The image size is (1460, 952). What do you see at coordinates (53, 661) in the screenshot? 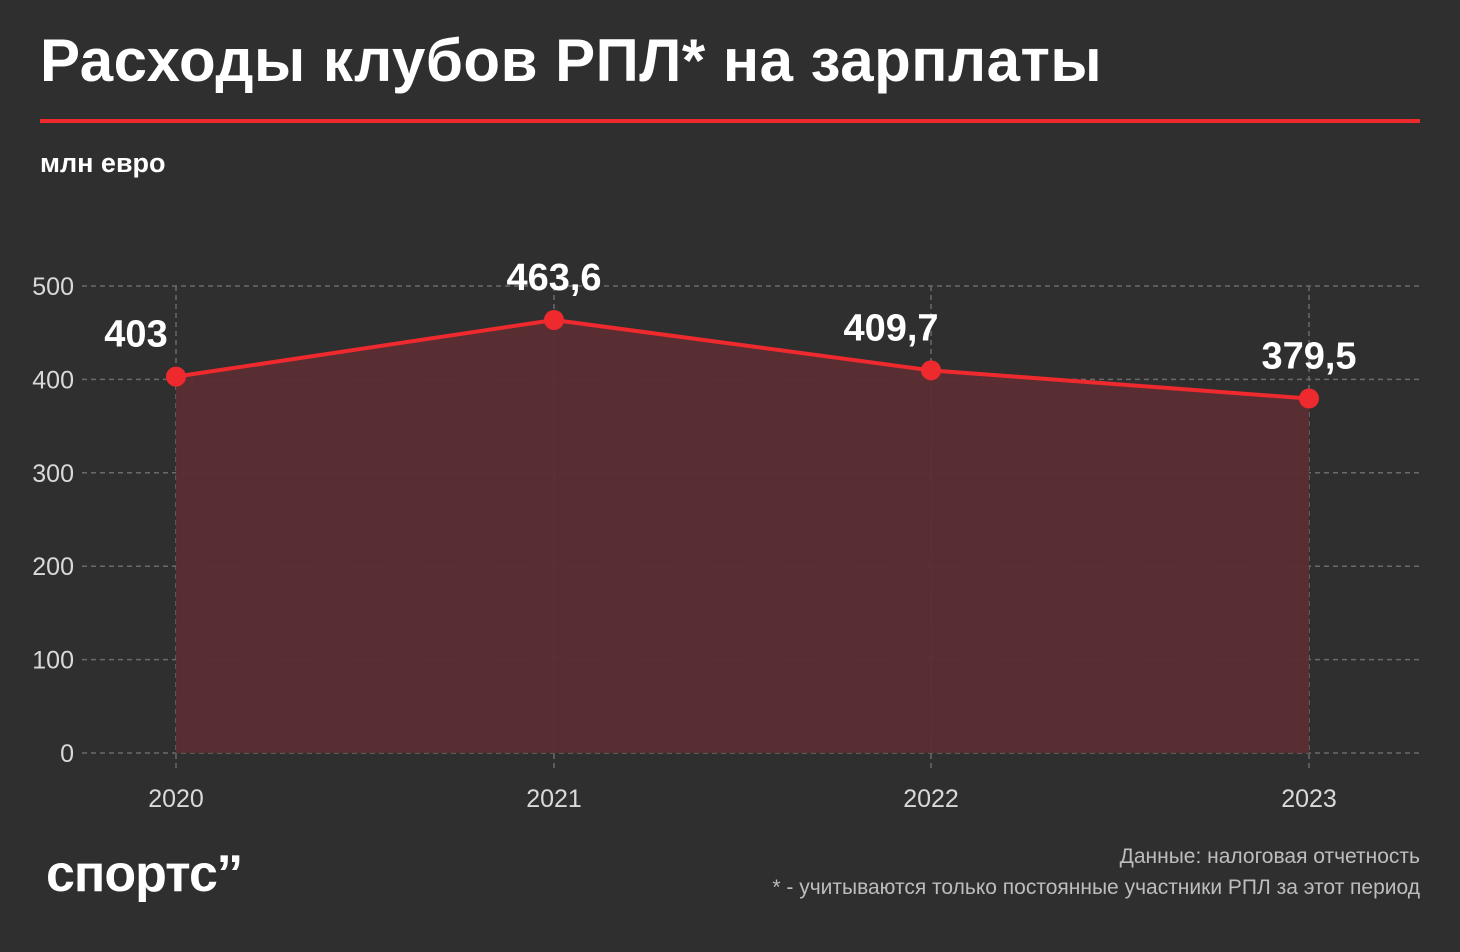
I see `y-tick-label: 100` at bounding box center [53, 661].